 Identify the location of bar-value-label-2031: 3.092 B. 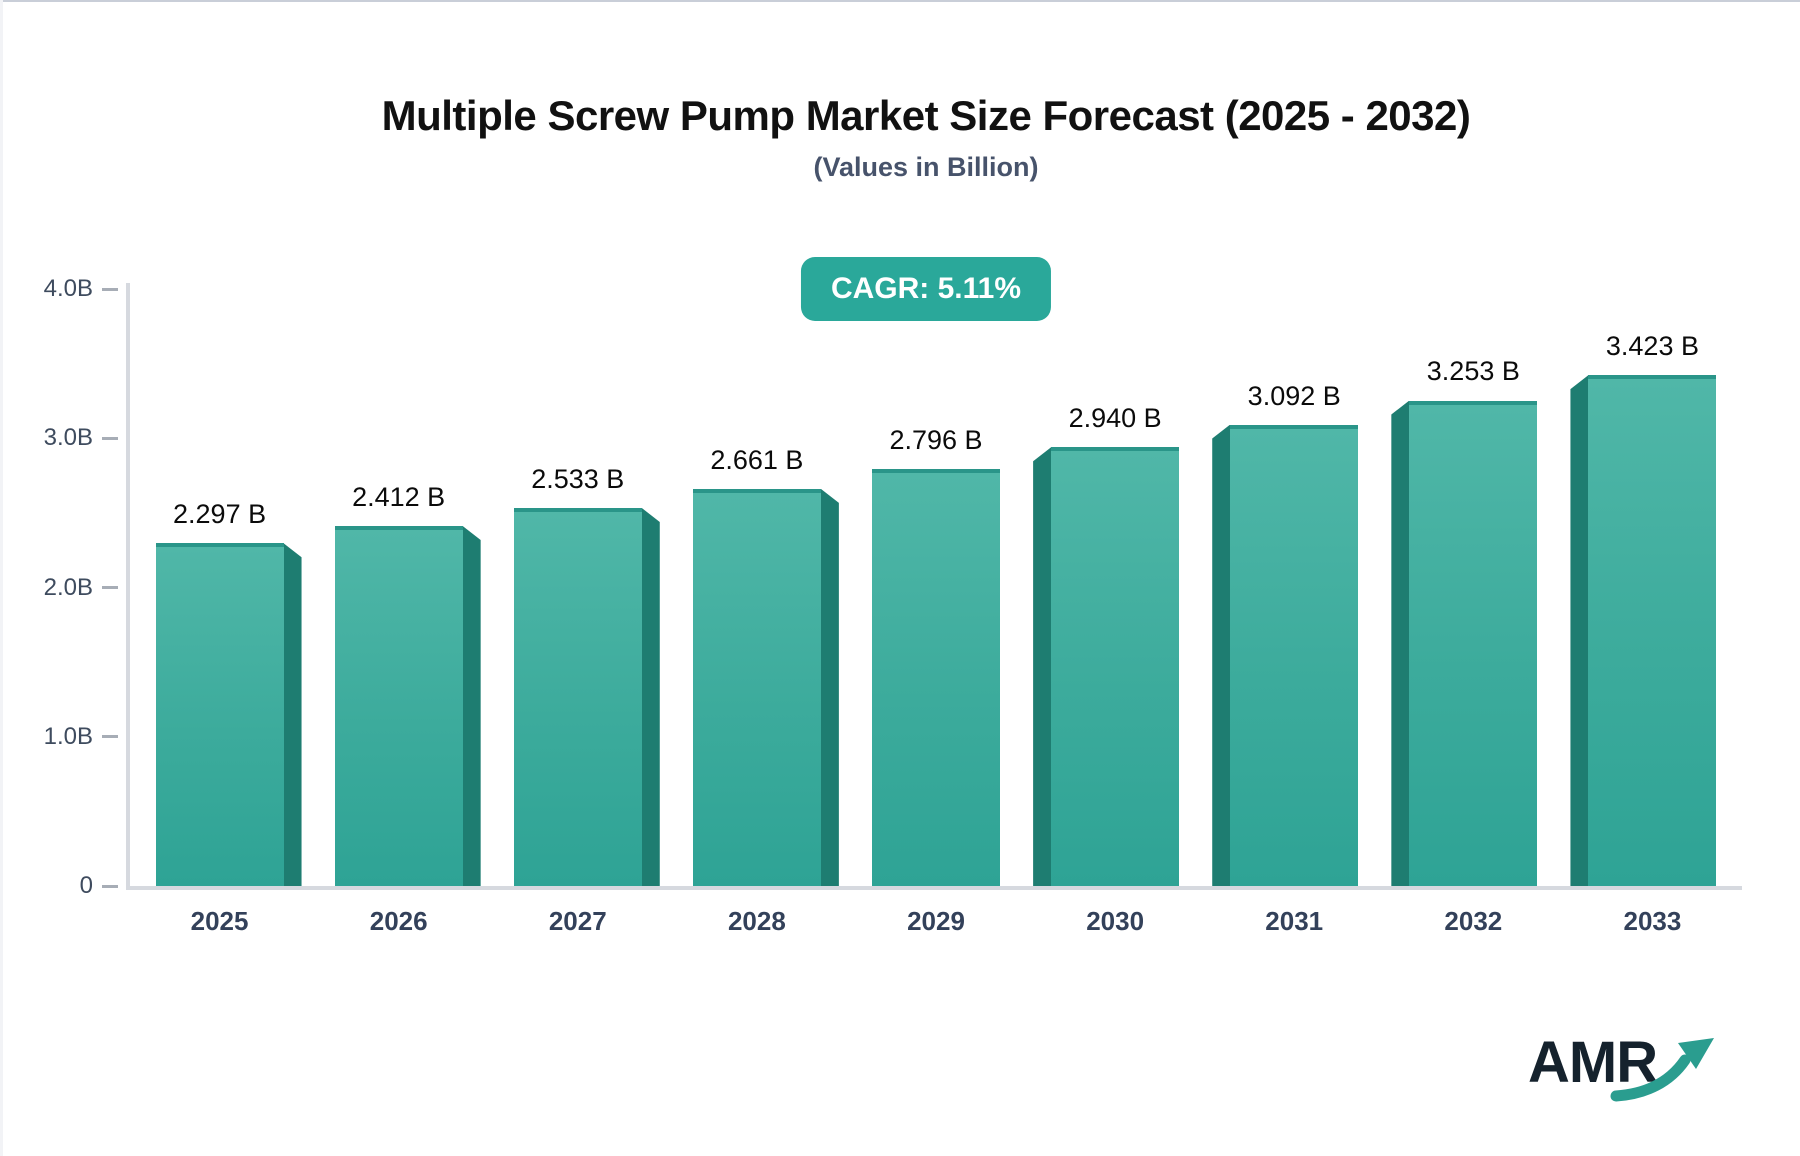
(1294, 395).